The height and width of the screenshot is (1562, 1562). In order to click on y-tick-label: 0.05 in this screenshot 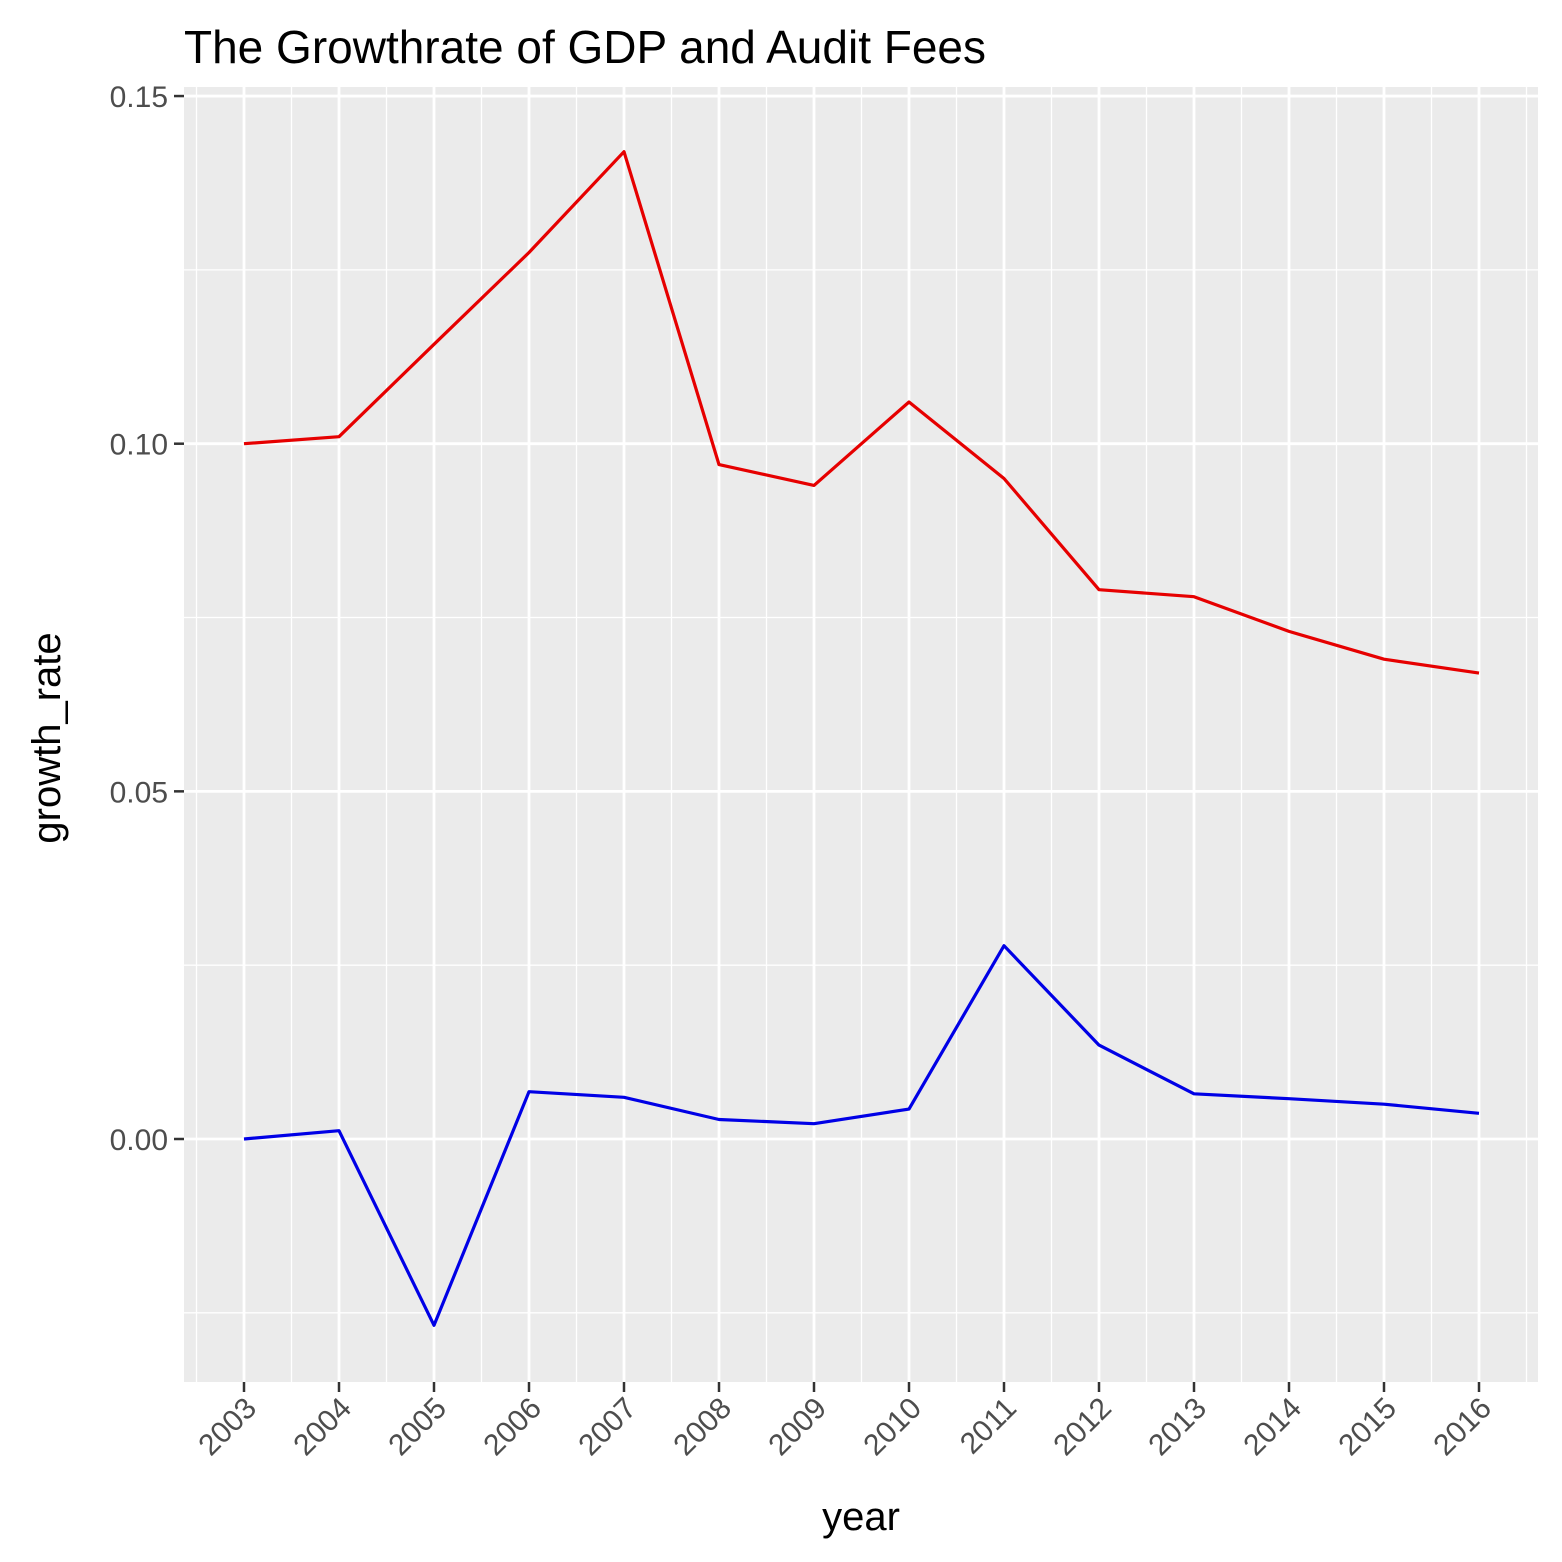, I will do `click(139, 792)`.